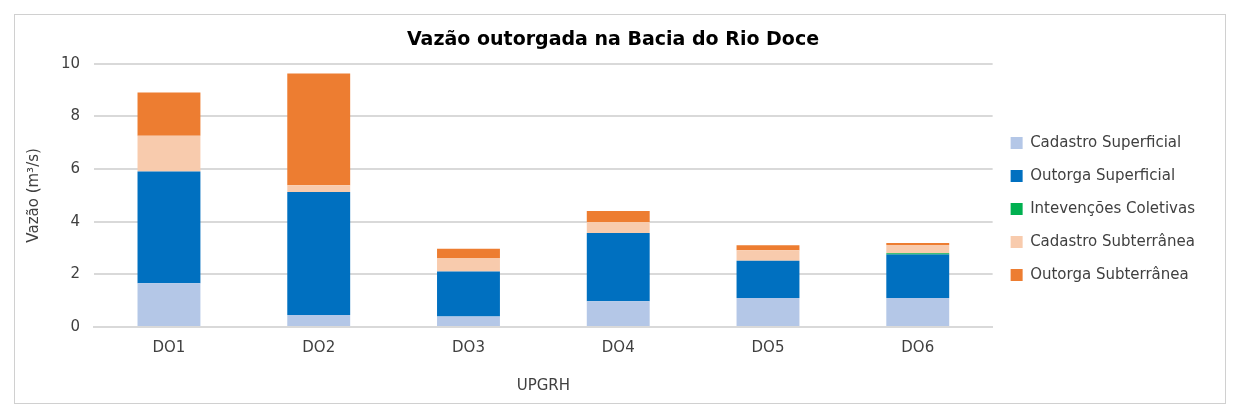 The height and width of the screenshot is (408, 1242). I want to click on legend-label: Cadastro Subterrânea, so click(1112, 240).